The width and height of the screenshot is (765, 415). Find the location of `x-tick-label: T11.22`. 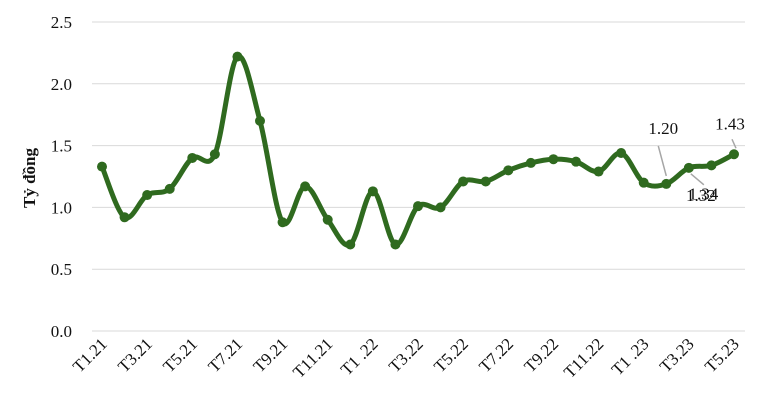

x-tick-label: T11.22 is located at coordinates (583, 357).